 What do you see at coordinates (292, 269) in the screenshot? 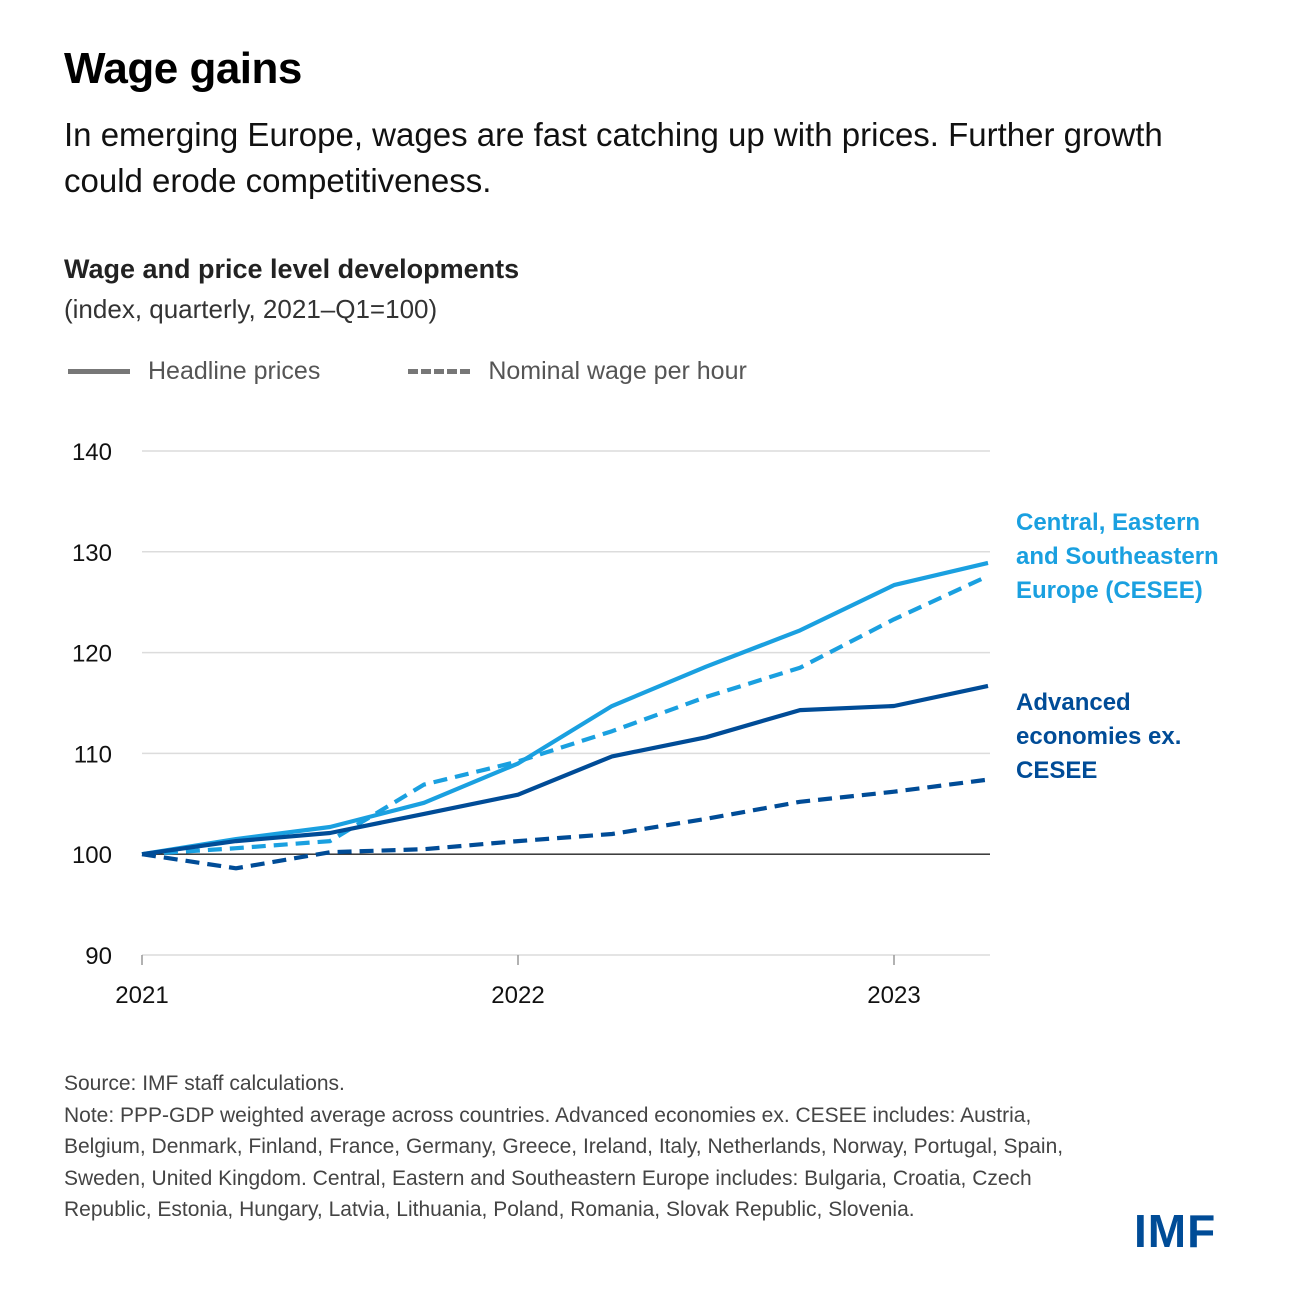
I see `chart-title: Wage and price level developments` at bounding box center [292, 269].